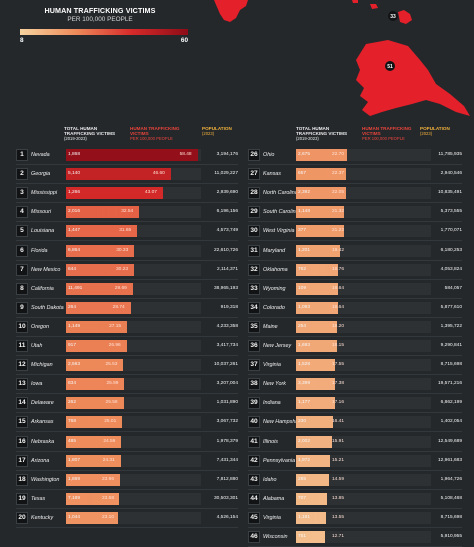 This screenshot has height=547, width=474. What do you see at coordinates (74, 479) in the screenshot?
I see `total-victims-value: 1,869` at bounding box center [74, 479].